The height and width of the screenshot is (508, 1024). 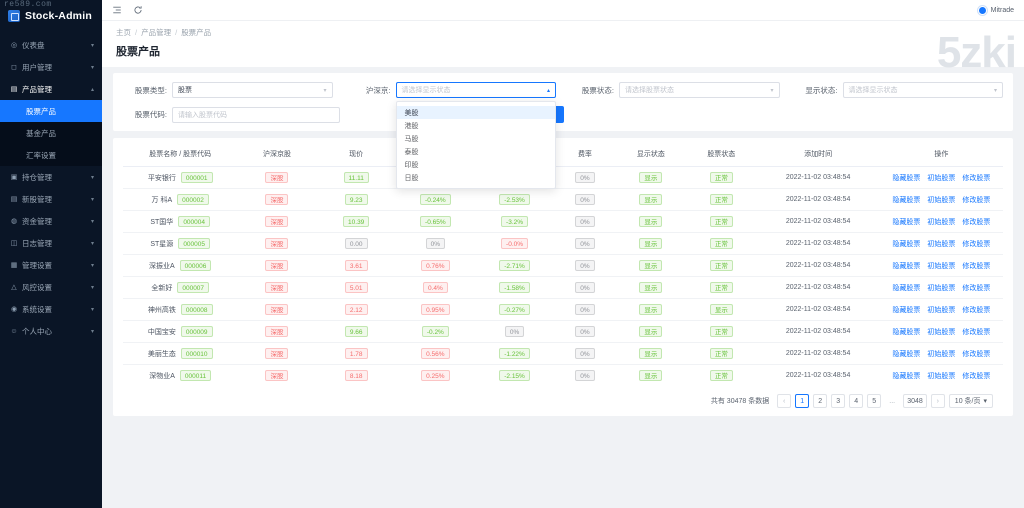 I want to click on sidebar-item-fund-product: 基金产品, so click(x=41, y=133).